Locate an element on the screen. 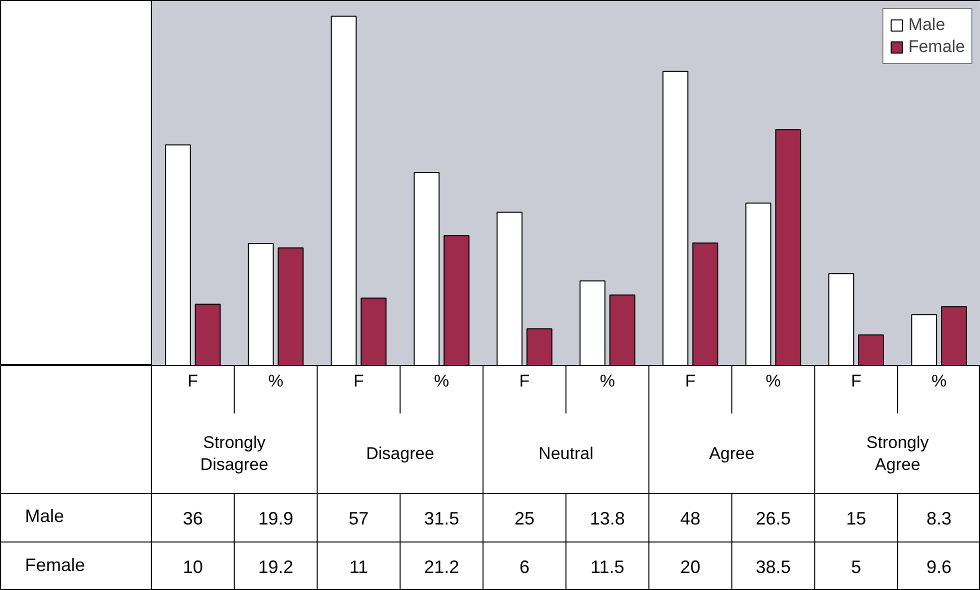 This screenshot has width=980, height=590. text: Agree is located at coordinates (731, 453).